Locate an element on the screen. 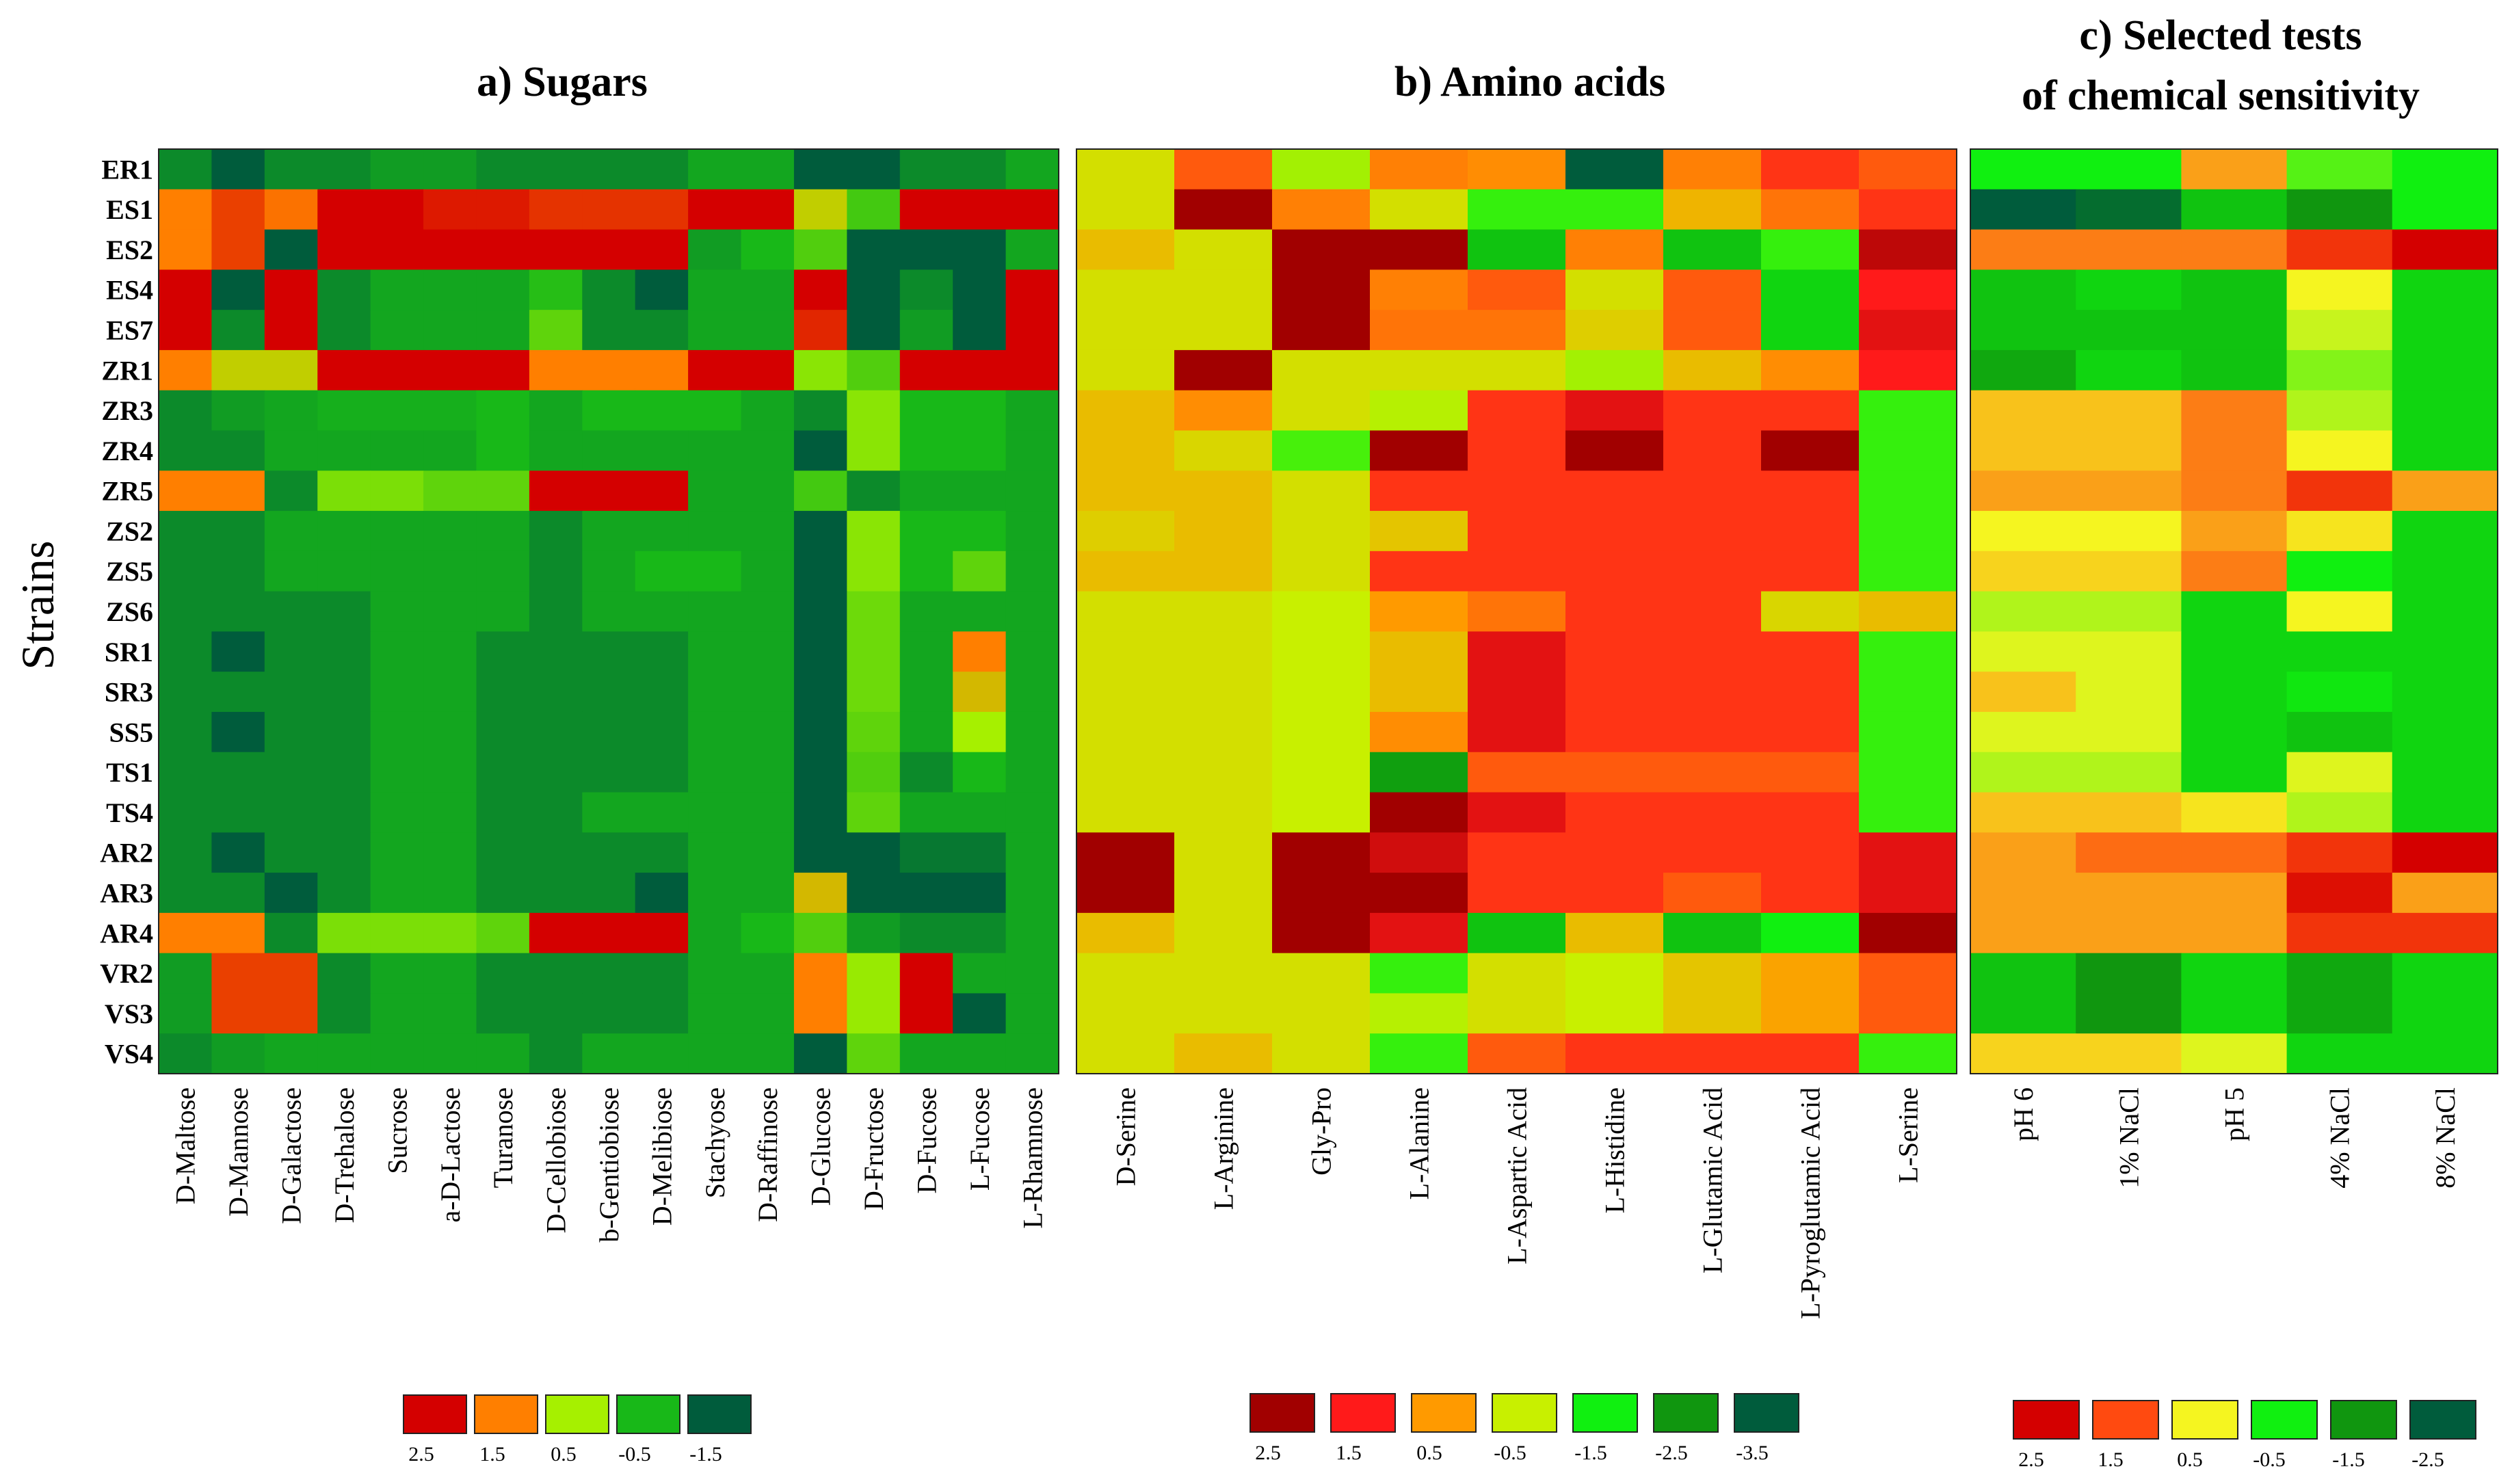  strain-label: ZS6 is located at coordinates (129, 611).